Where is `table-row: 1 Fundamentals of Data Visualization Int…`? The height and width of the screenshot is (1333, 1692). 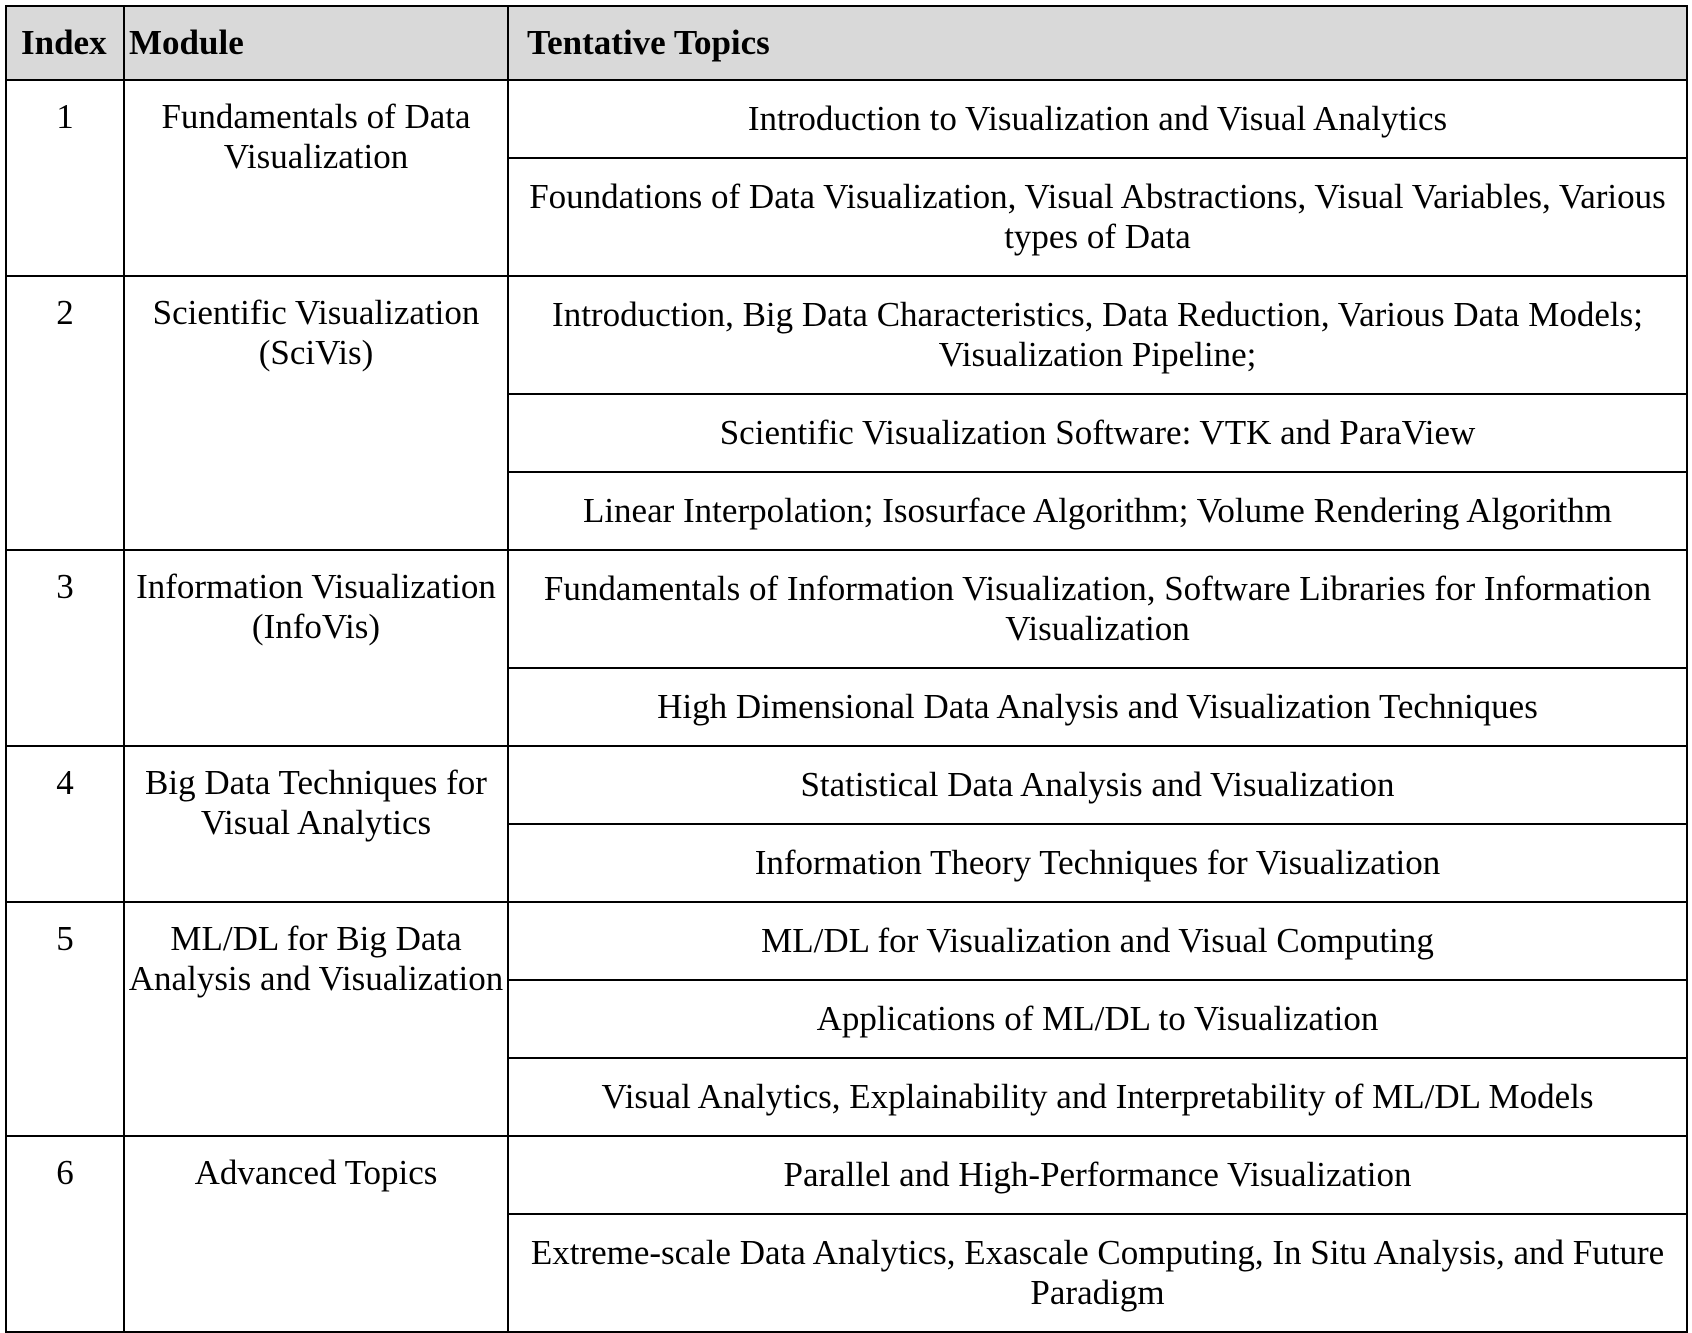 table-row: 1 Fundamentals of Data Visualization Int… is located at coordinates (846, 178).